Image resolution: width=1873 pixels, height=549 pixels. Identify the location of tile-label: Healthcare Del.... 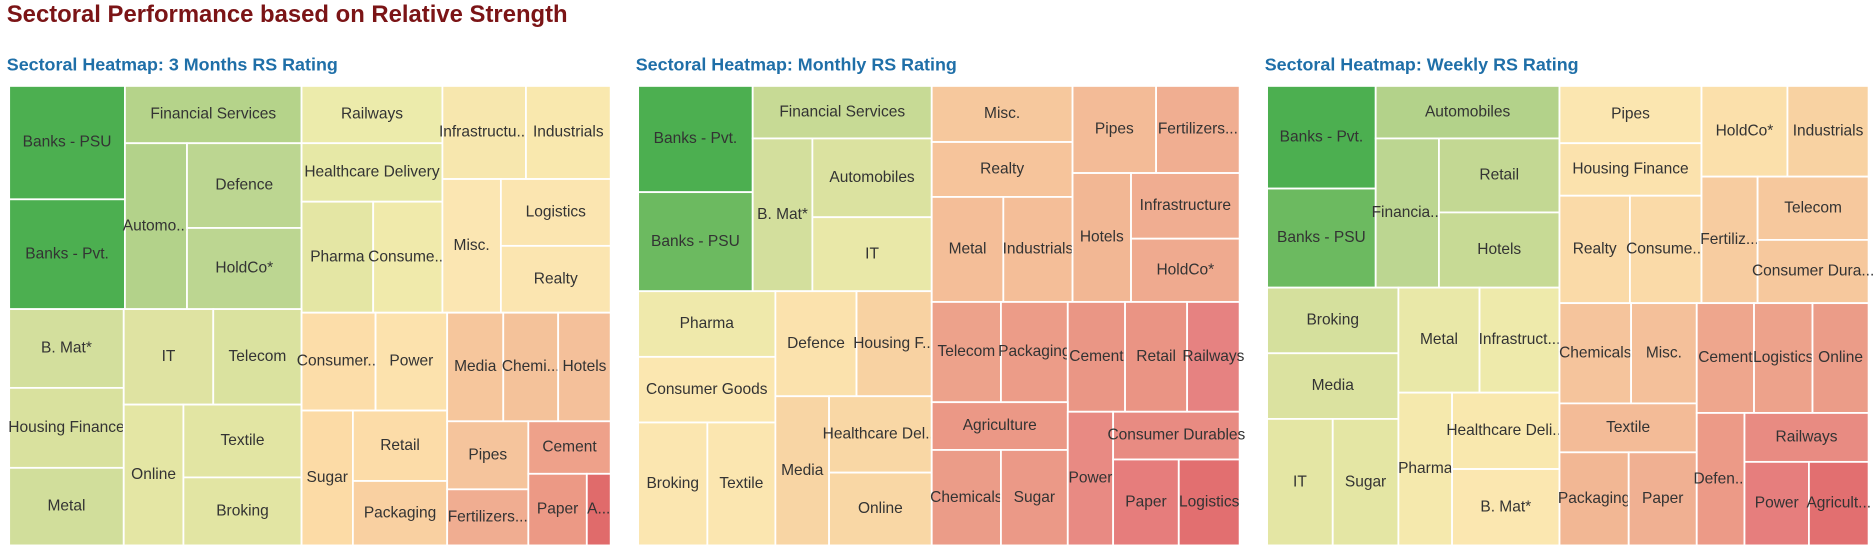
(880, 434).